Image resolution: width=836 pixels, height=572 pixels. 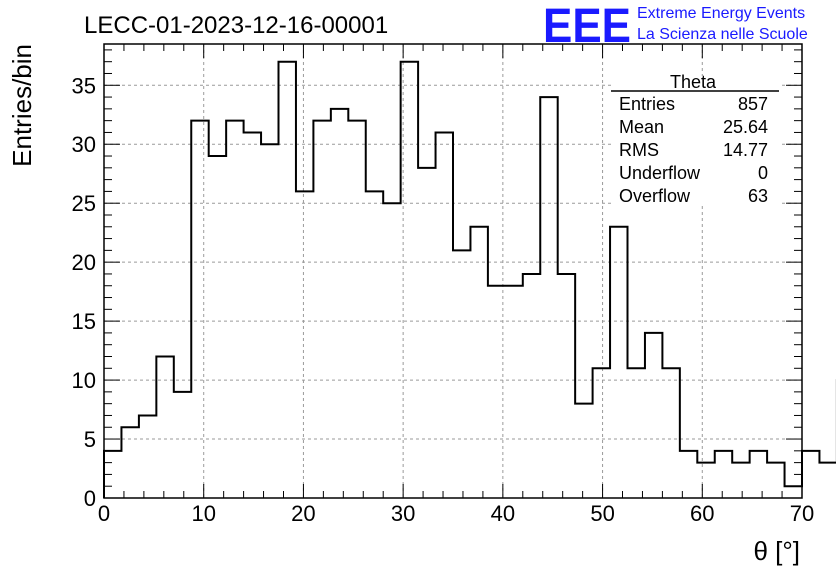 I want to click on x-tick-label: 0, so click(x=104, y=513).